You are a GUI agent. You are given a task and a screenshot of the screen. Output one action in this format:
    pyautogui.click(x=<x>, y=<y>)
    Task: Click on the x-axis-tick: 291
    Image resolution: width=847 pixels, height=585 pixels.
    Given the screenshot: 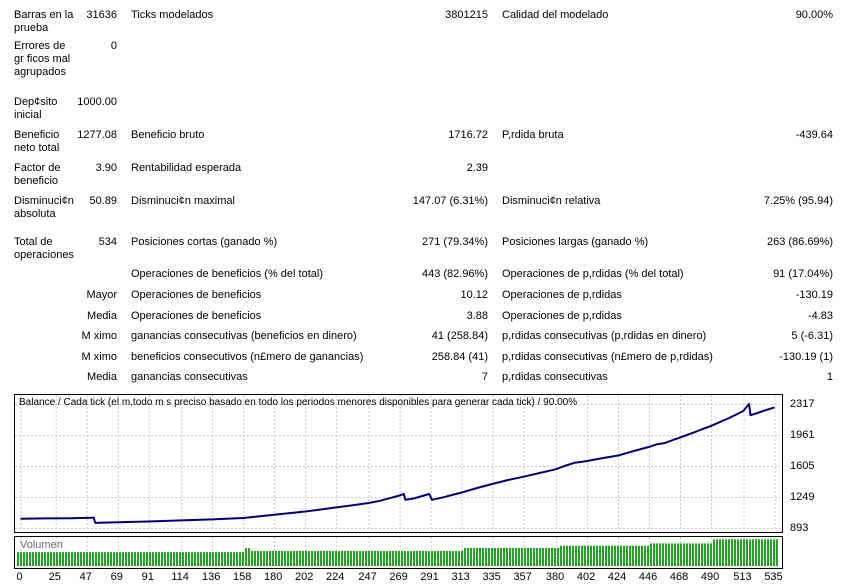 What is the action you would take?
    pyautogui.click(x=429, y=577)
    